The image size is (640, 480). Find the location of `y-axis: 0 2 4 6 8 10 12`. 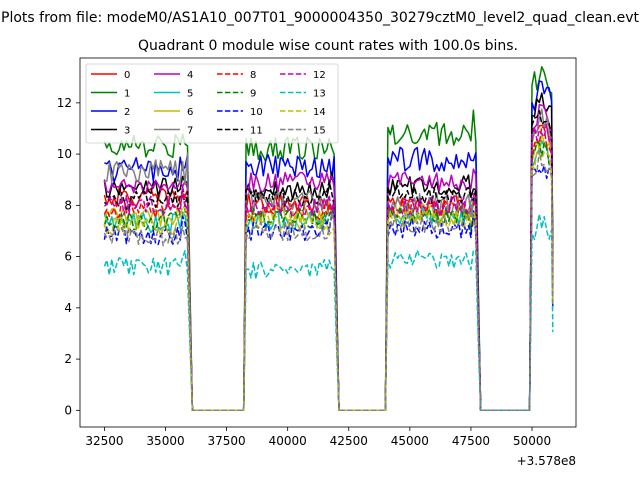

y-axis: 0 2 4 6 8 10 12 is located at coordinates (68, 256).